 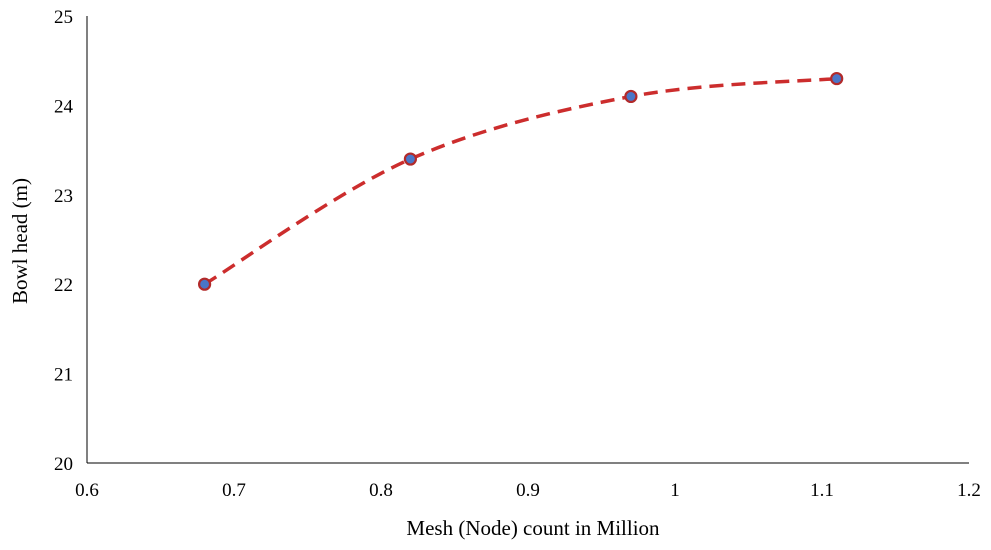 What do you see at coordinates (528, 490) in the screenshot?
I see `x-tick-label: 0.9` at bounding box center [528, 490].